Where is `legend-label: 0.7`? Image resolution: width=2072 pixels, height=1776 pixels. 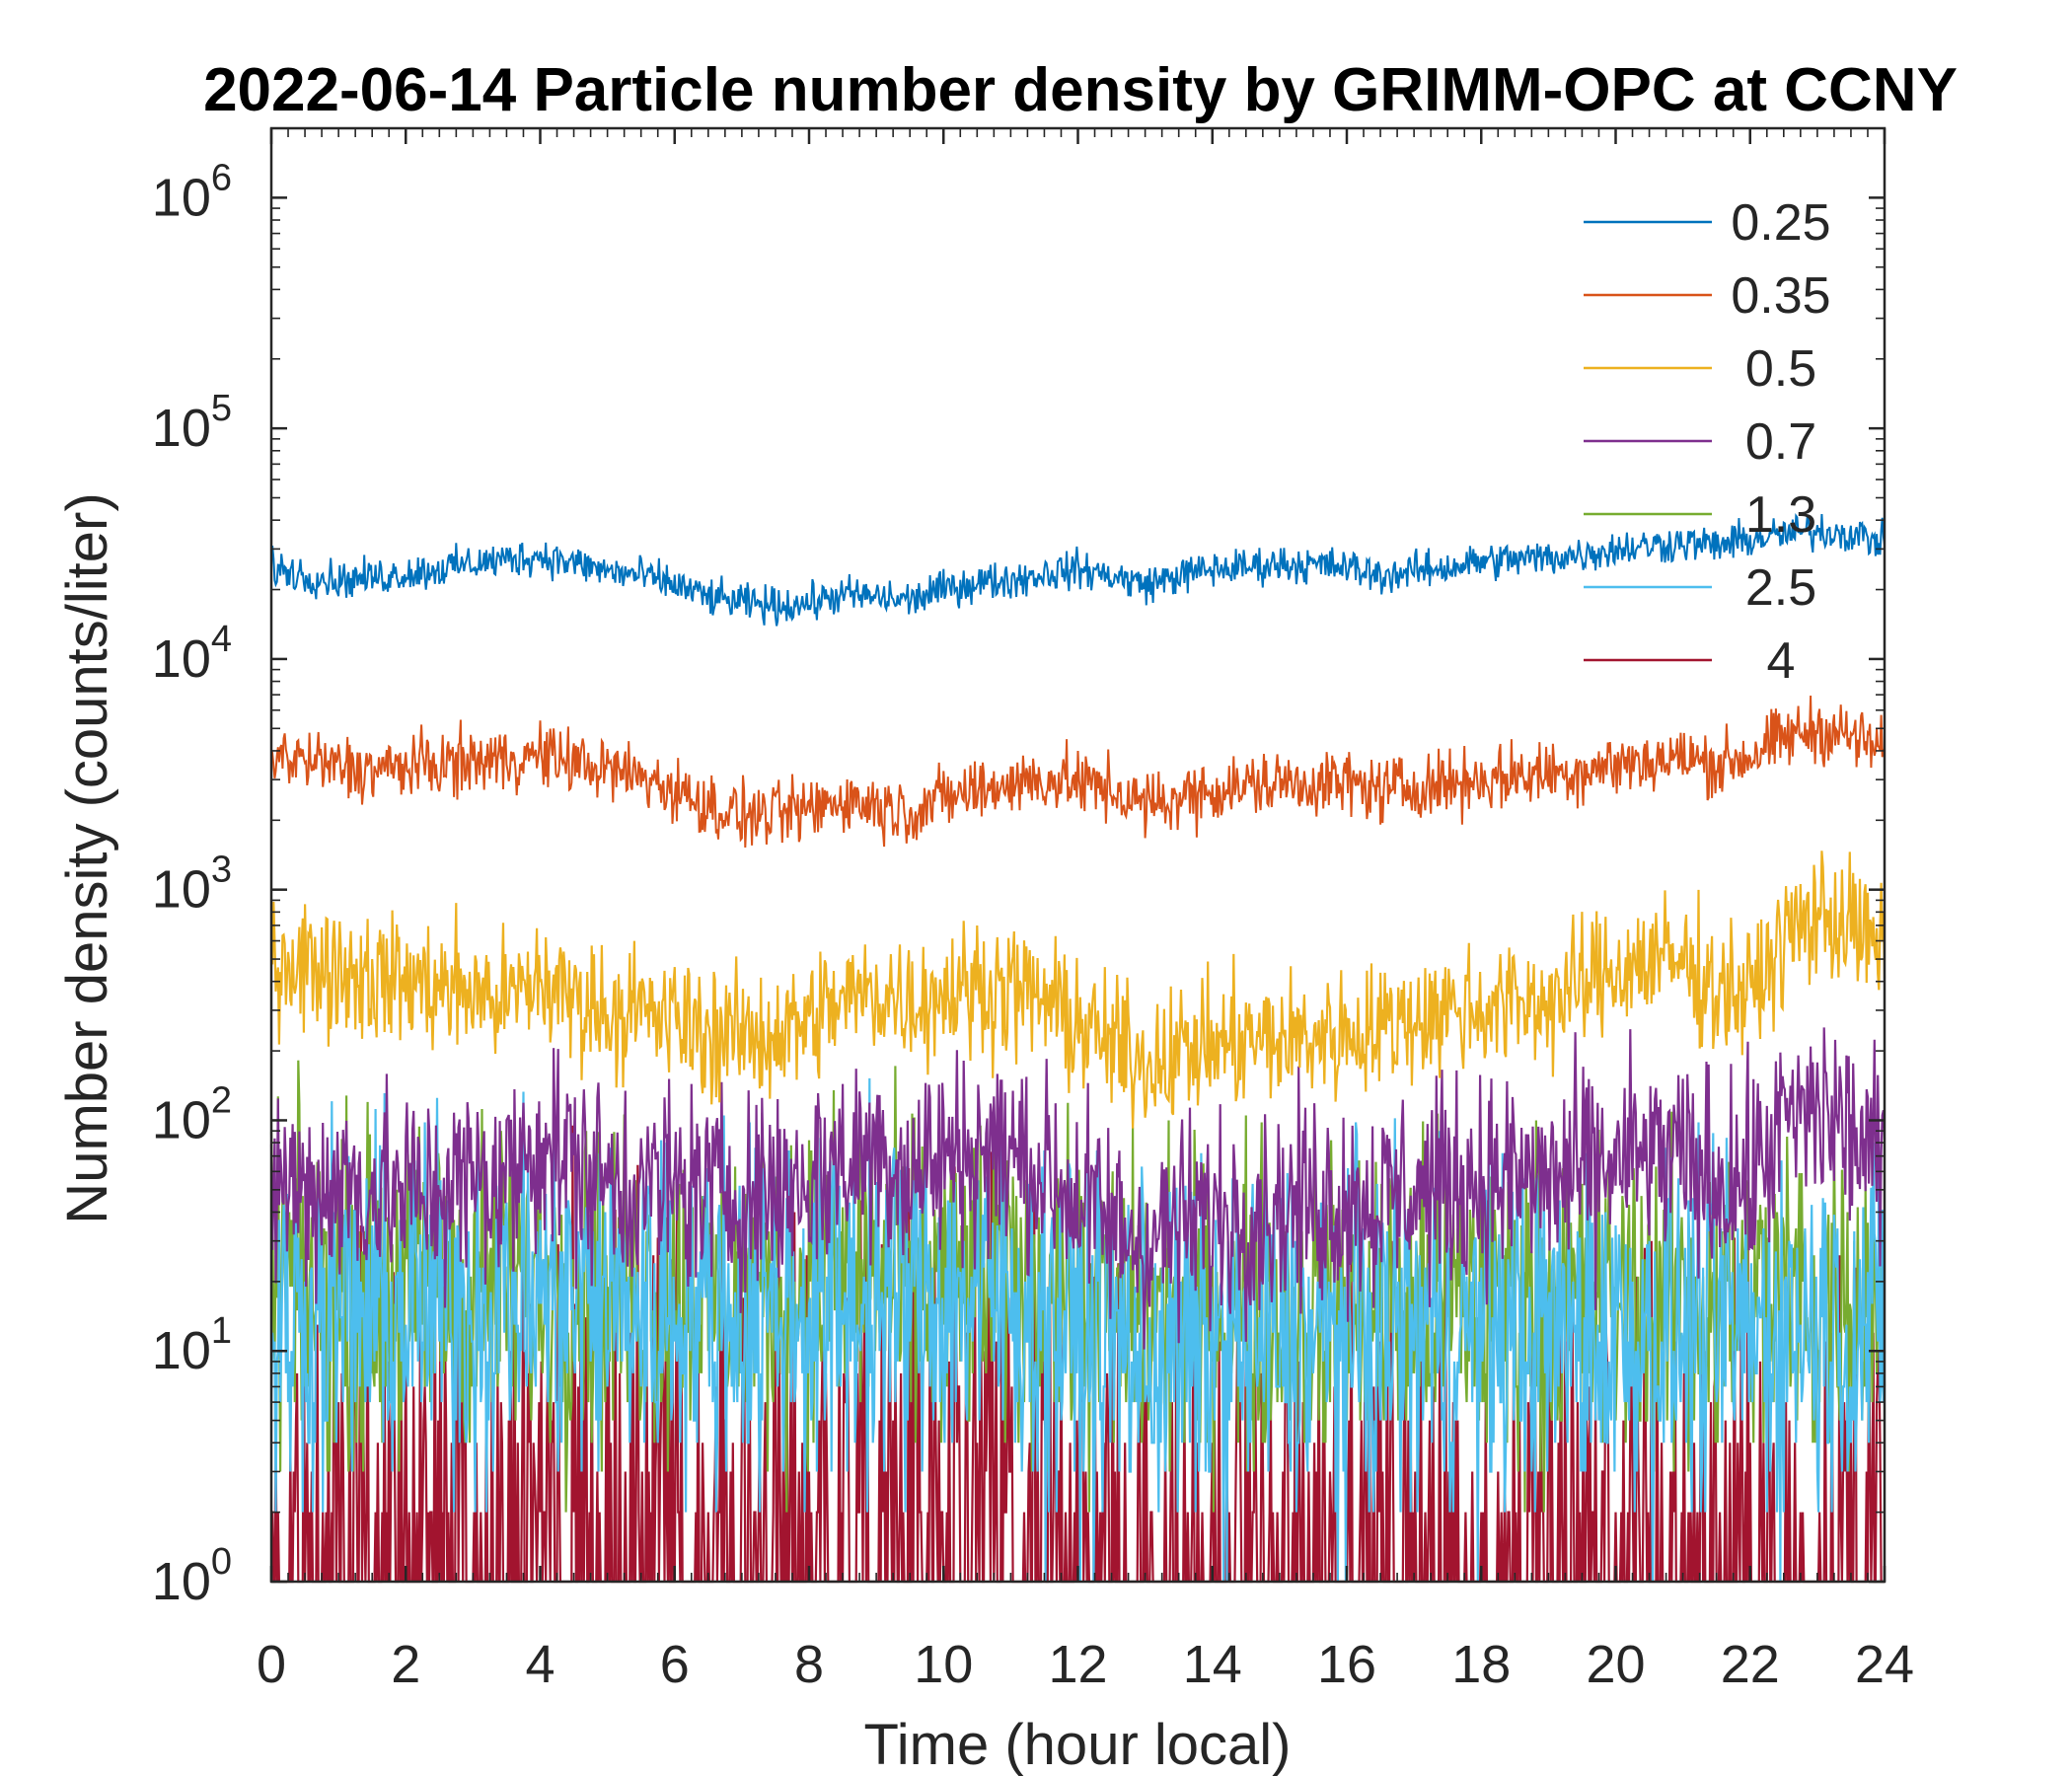
legend-label: 0.7 is located at coordinates (1781, 442).